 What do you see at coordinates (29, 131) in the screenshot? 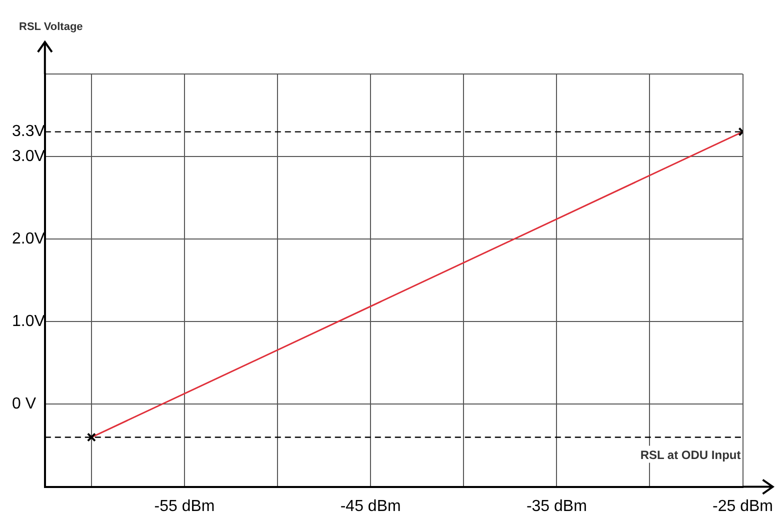
I see `y-tick-label: 3.3V` at bounding box center [29, 131].